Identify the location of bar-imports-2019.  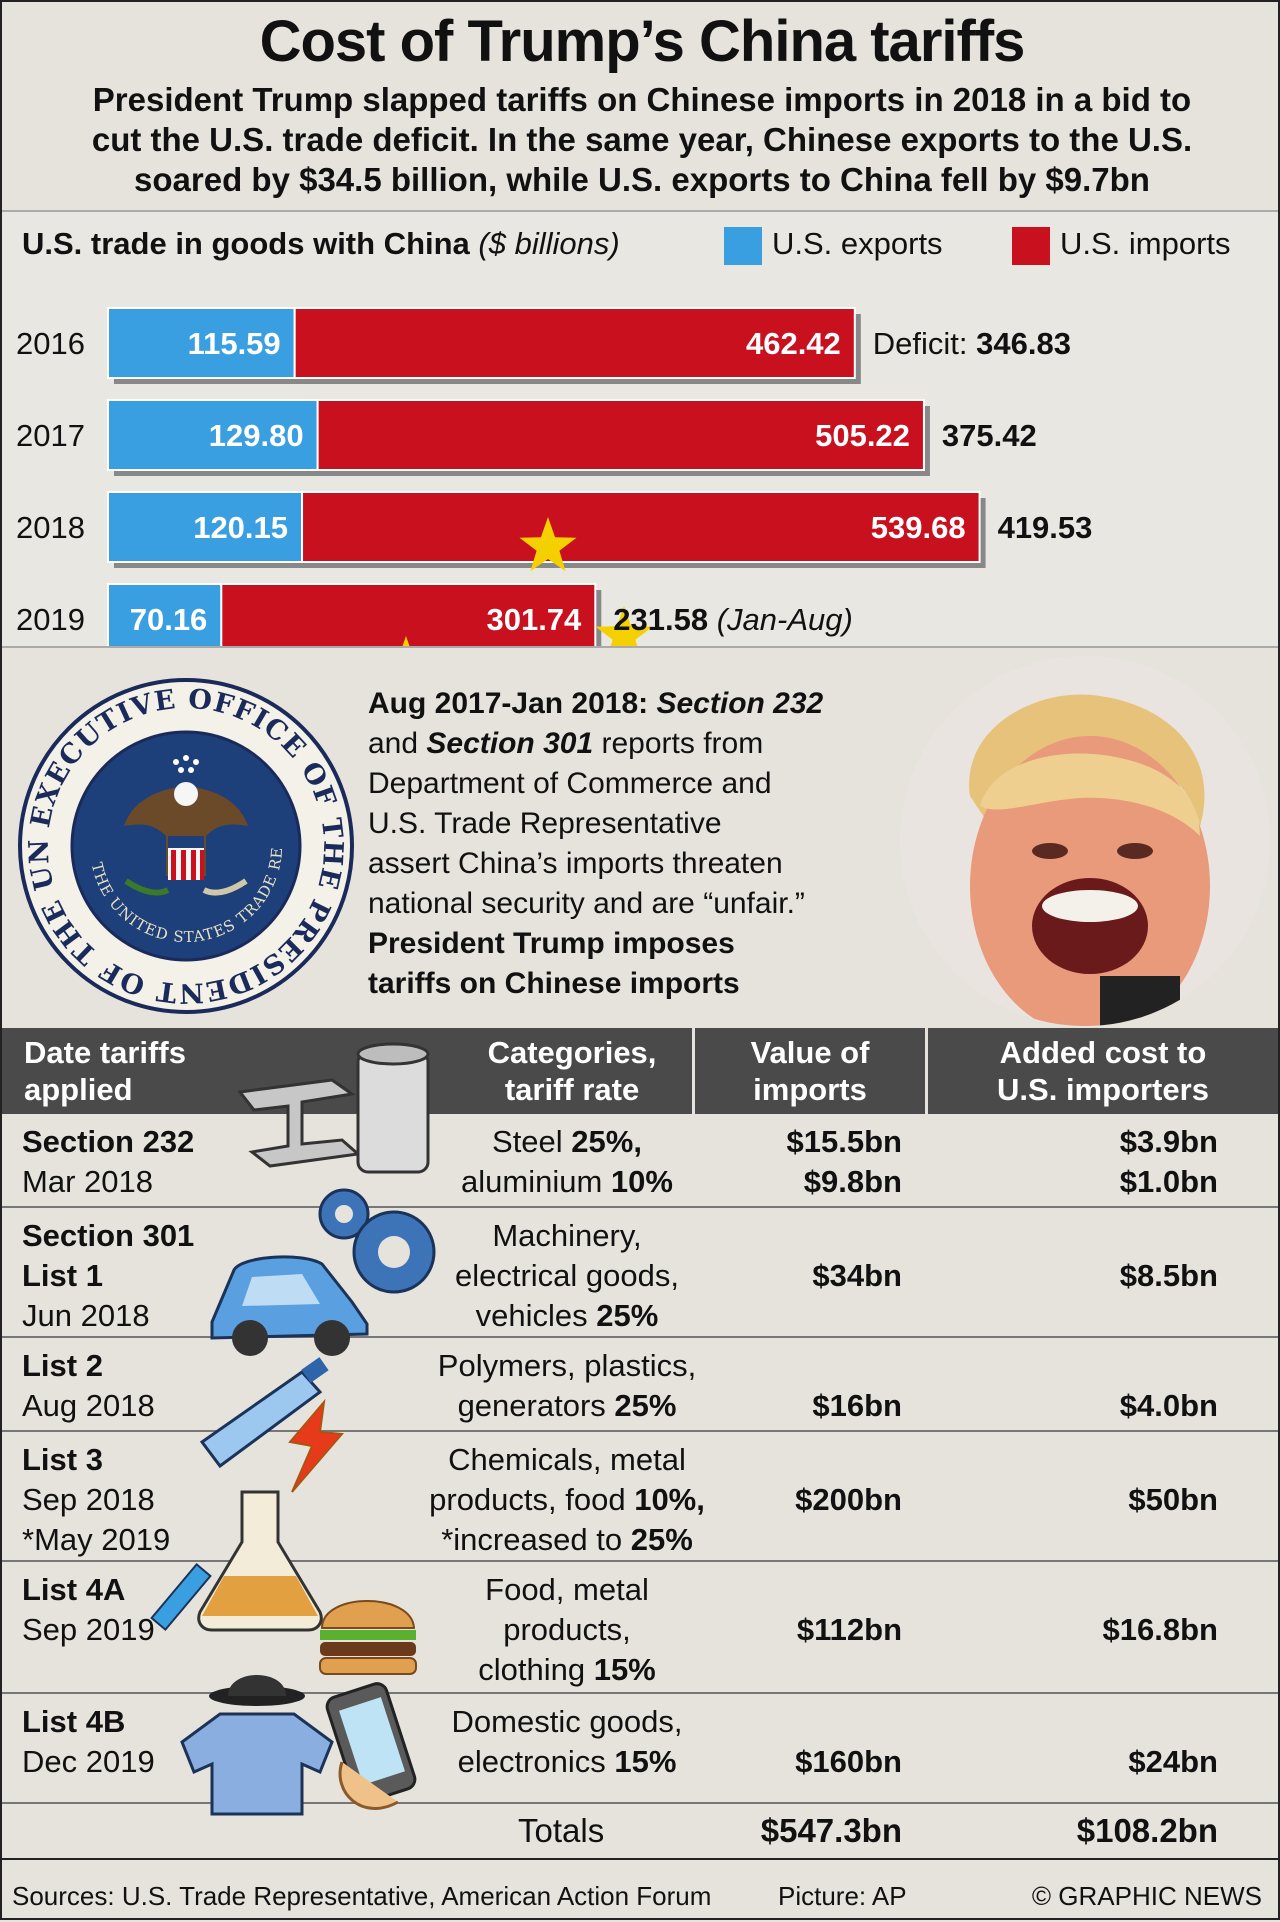
(408, 614).